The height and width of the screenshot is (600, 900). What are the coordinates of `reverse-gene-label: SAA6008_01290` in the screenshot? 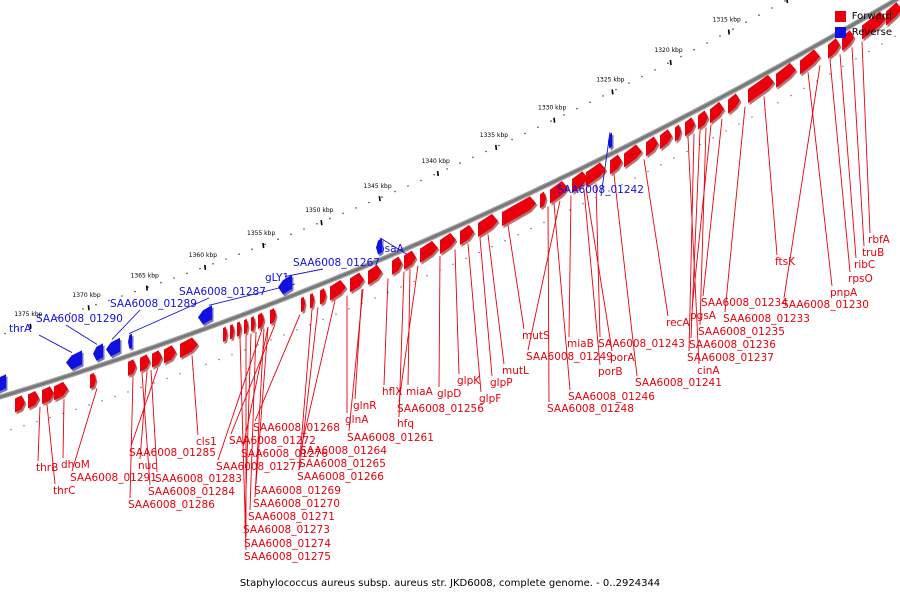 It's located at (79, 319).